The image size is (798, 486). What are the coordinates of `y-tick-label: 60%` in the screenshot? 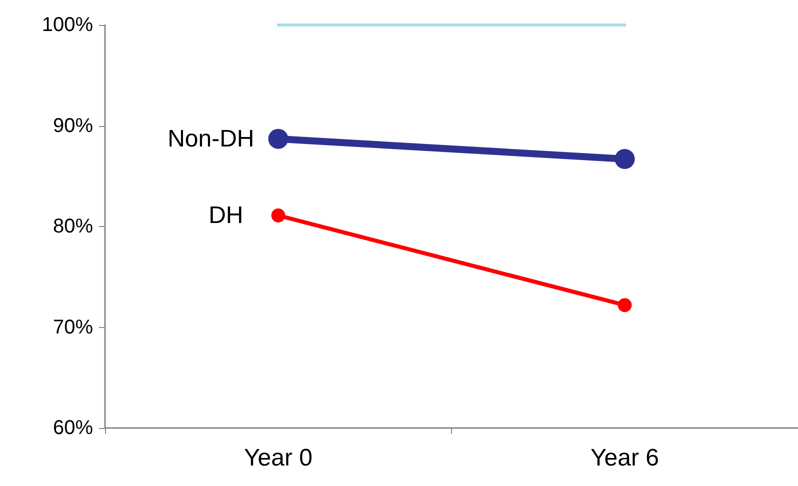 It's located at (73, 428).